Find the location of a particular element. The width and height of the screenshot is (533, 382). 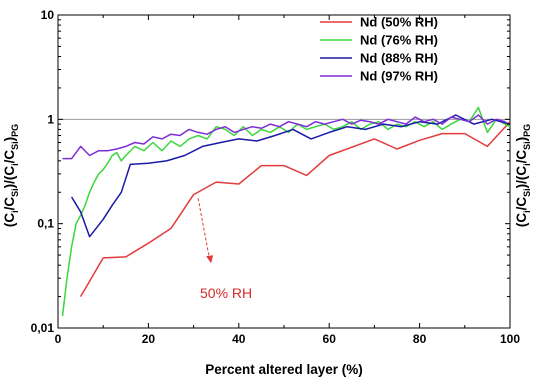

x-tick-label: 60 is located at coordinates (330, 339).